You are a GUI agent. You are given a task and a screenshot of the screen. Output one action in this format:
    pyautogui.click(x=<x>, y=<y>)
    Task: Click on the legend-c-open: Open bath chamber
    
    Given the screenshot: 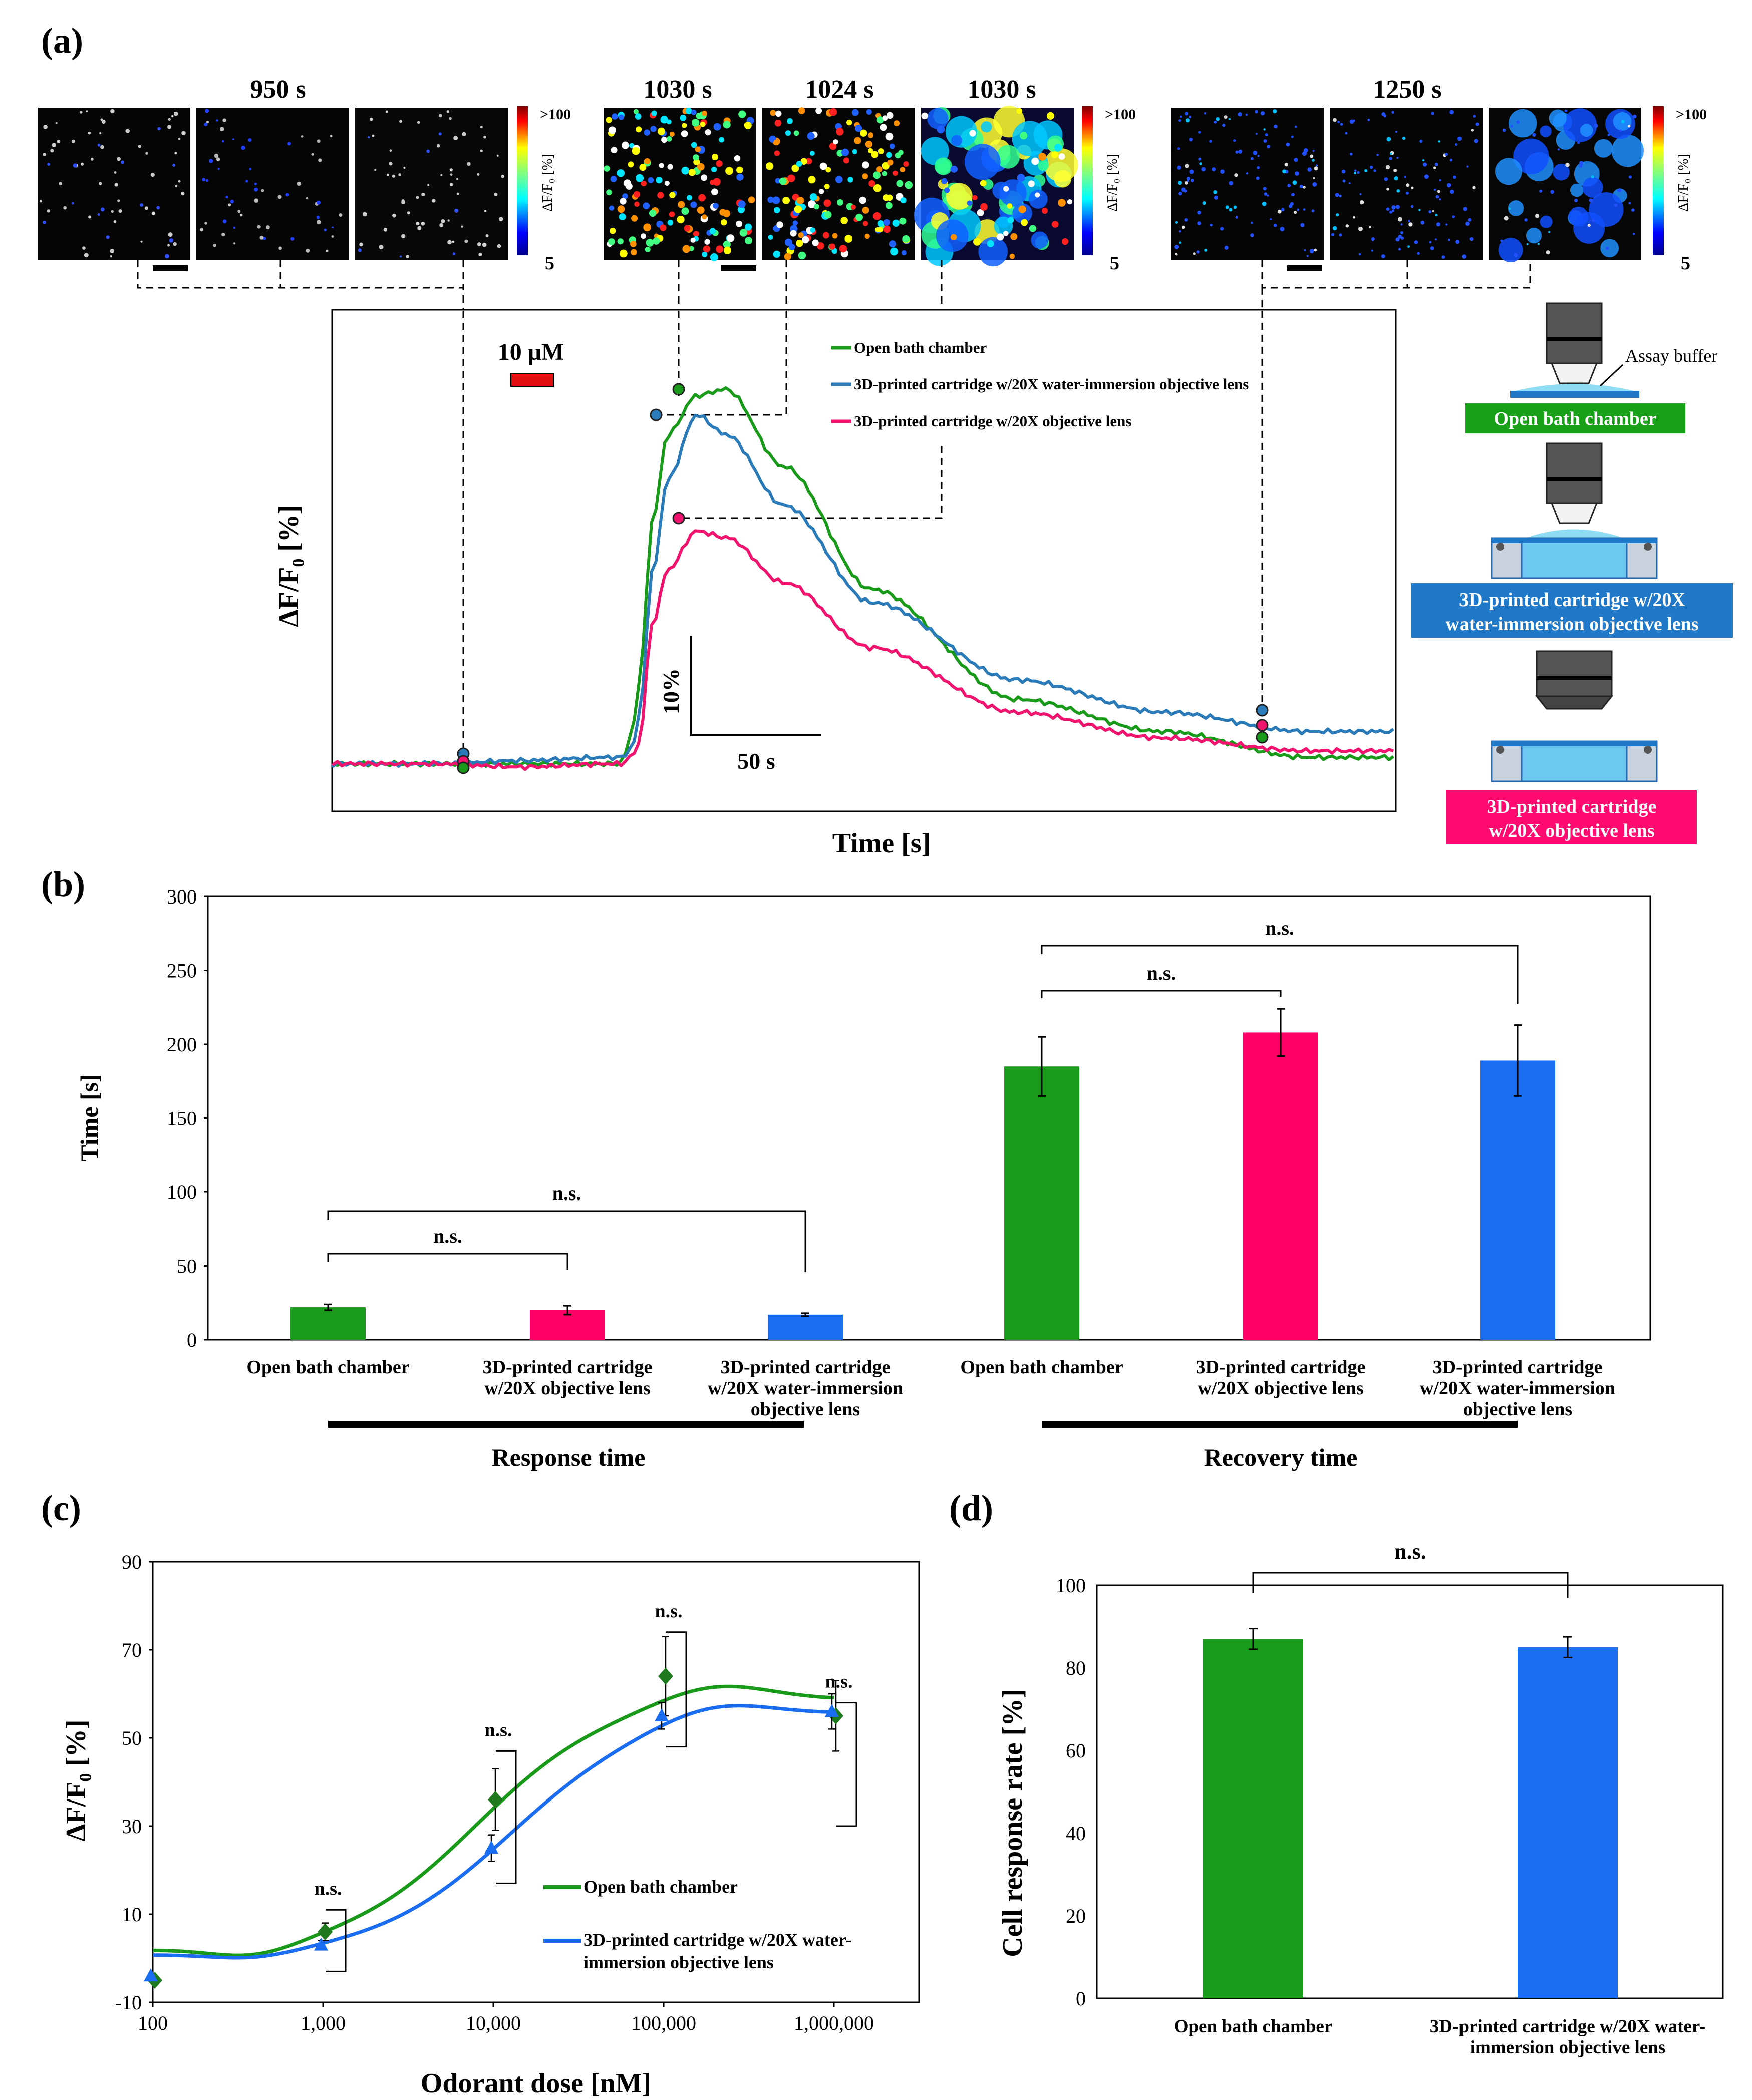 What is the action you would take?
    pyautogui.click(x=660, y=1887)
    